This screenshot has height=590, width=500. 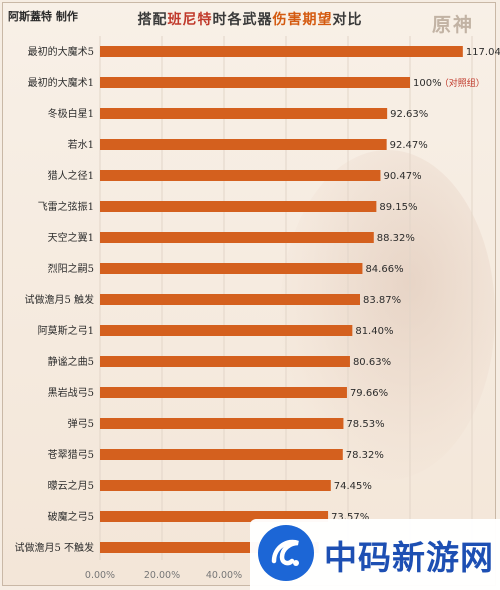 I want to click on category-label: 破魔之弓5, so click(x=71, y=516).